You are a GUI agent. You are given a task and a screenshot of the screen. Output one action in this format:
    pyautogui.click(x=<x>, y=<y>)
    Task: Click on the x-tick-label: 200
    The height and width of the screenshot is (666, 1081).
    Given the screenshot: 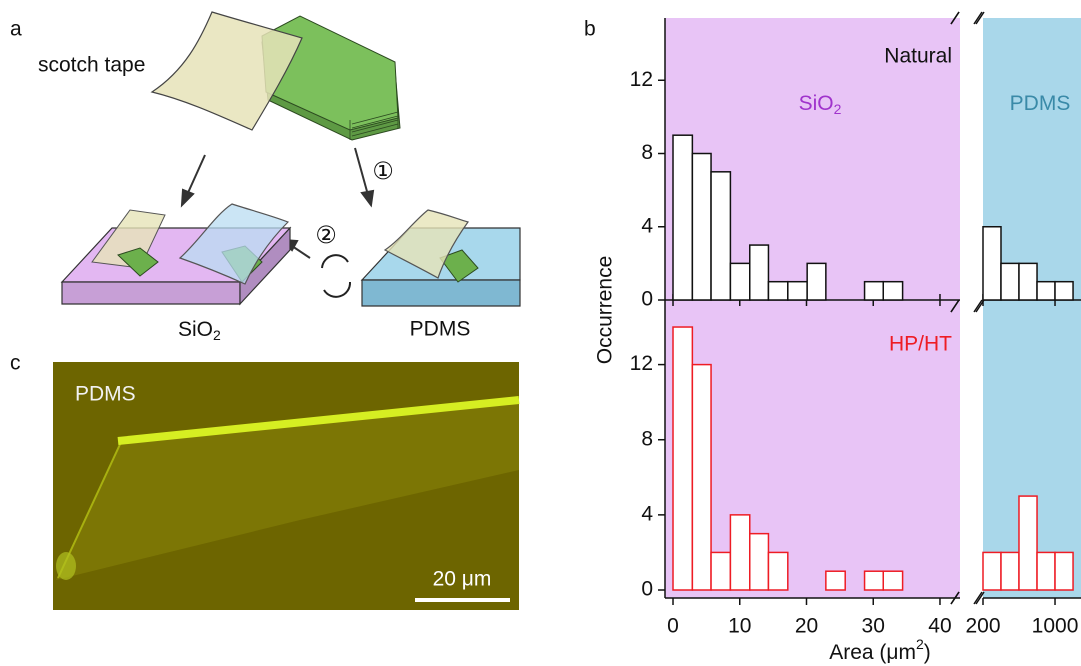 What is the action you would take?
    pyautogui.click(x=982, y=626)
    